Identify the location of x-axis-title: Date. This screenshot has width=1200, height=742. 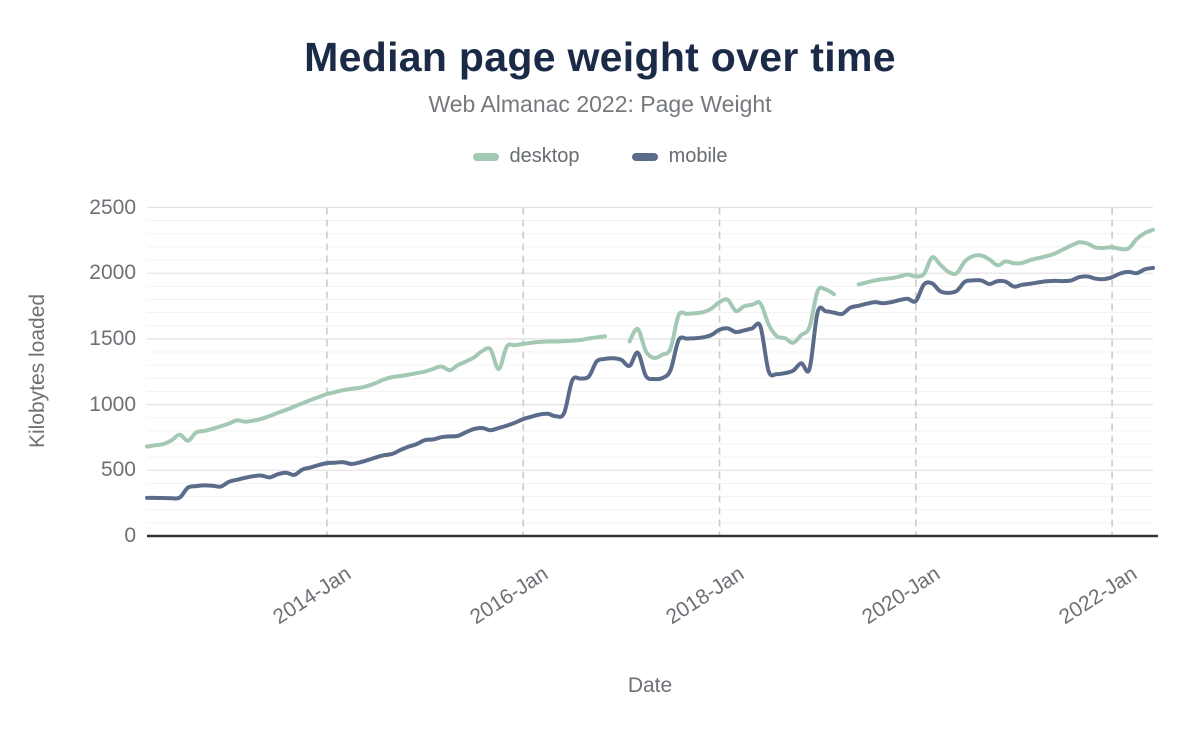
(650, 685).